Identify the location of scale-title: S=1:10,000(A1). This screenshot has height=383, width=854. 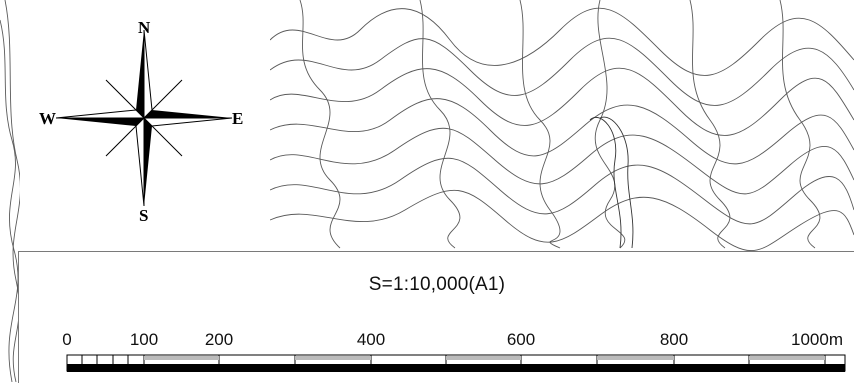
(437, 284).